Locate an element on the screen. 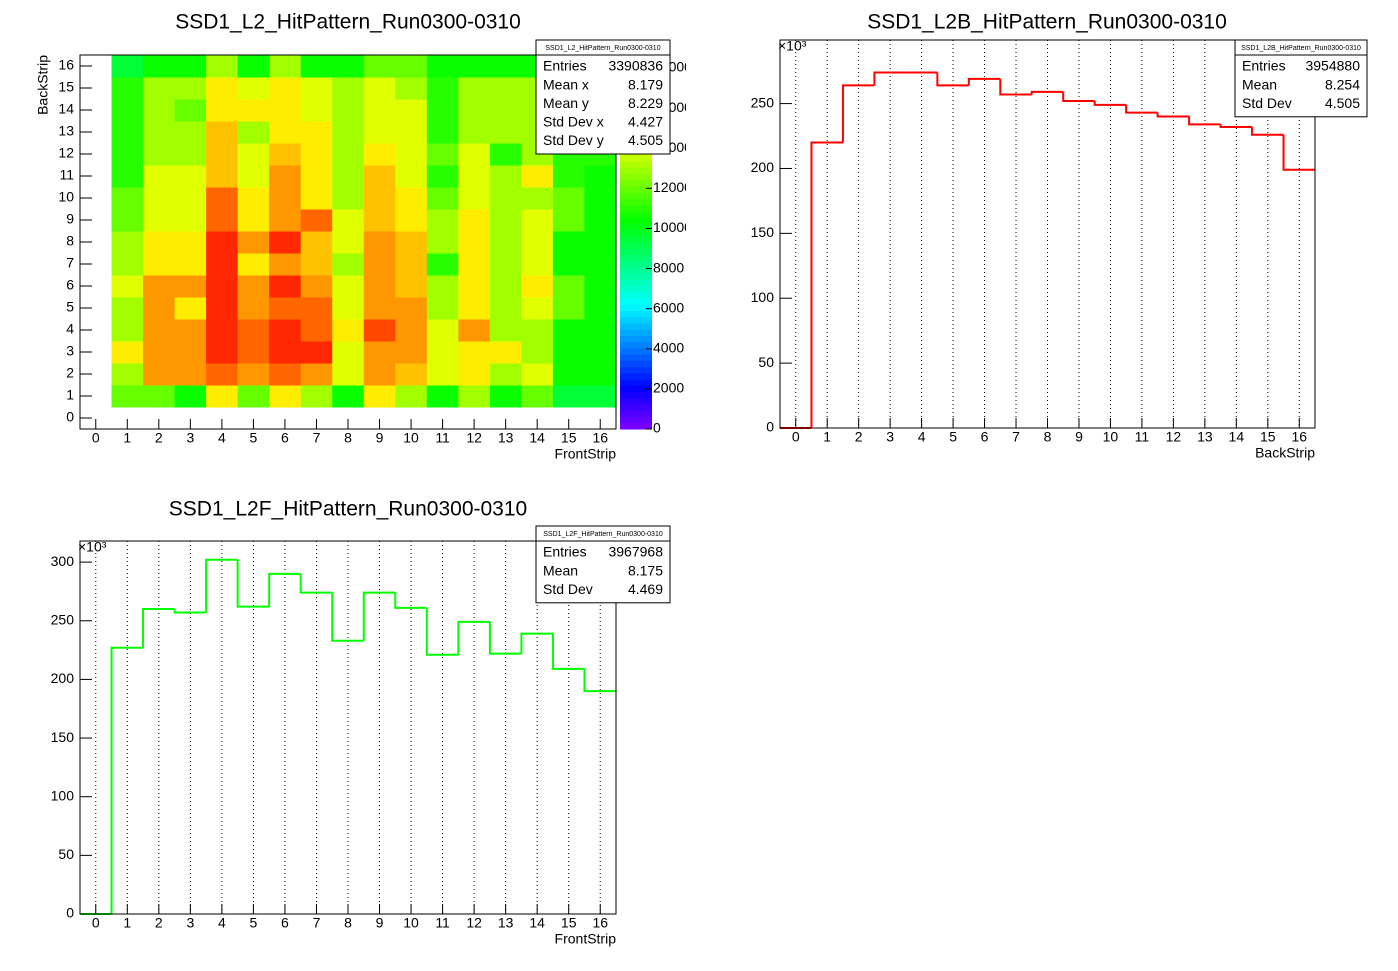 Image resolution: width=1398 pixels, height=971 pixels. y-tick-label: 150 is located at coordinates (763, 232).